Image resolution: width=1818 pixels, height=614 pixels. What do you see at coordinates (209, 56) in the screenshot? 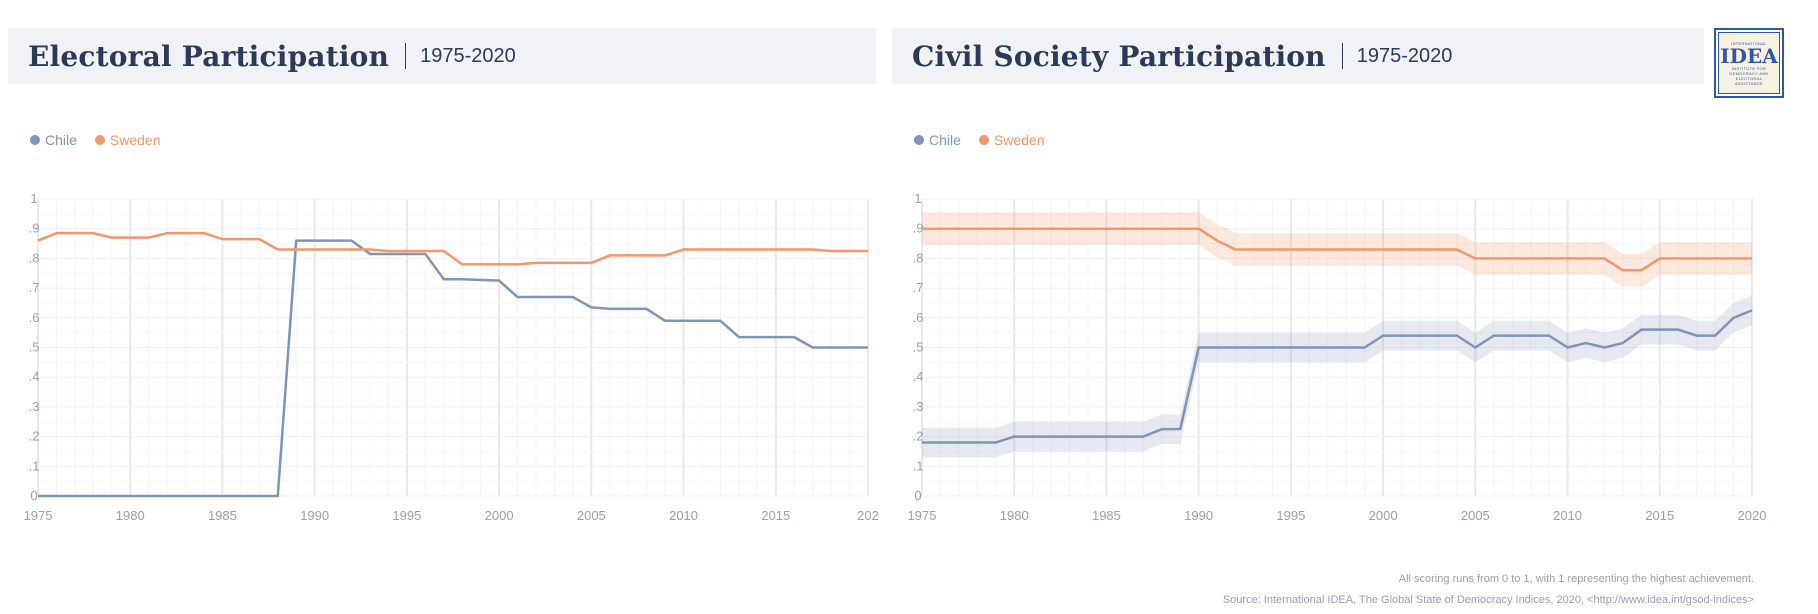
I see `panel-title: Electoral Participation` at bounding box center [209, 56].